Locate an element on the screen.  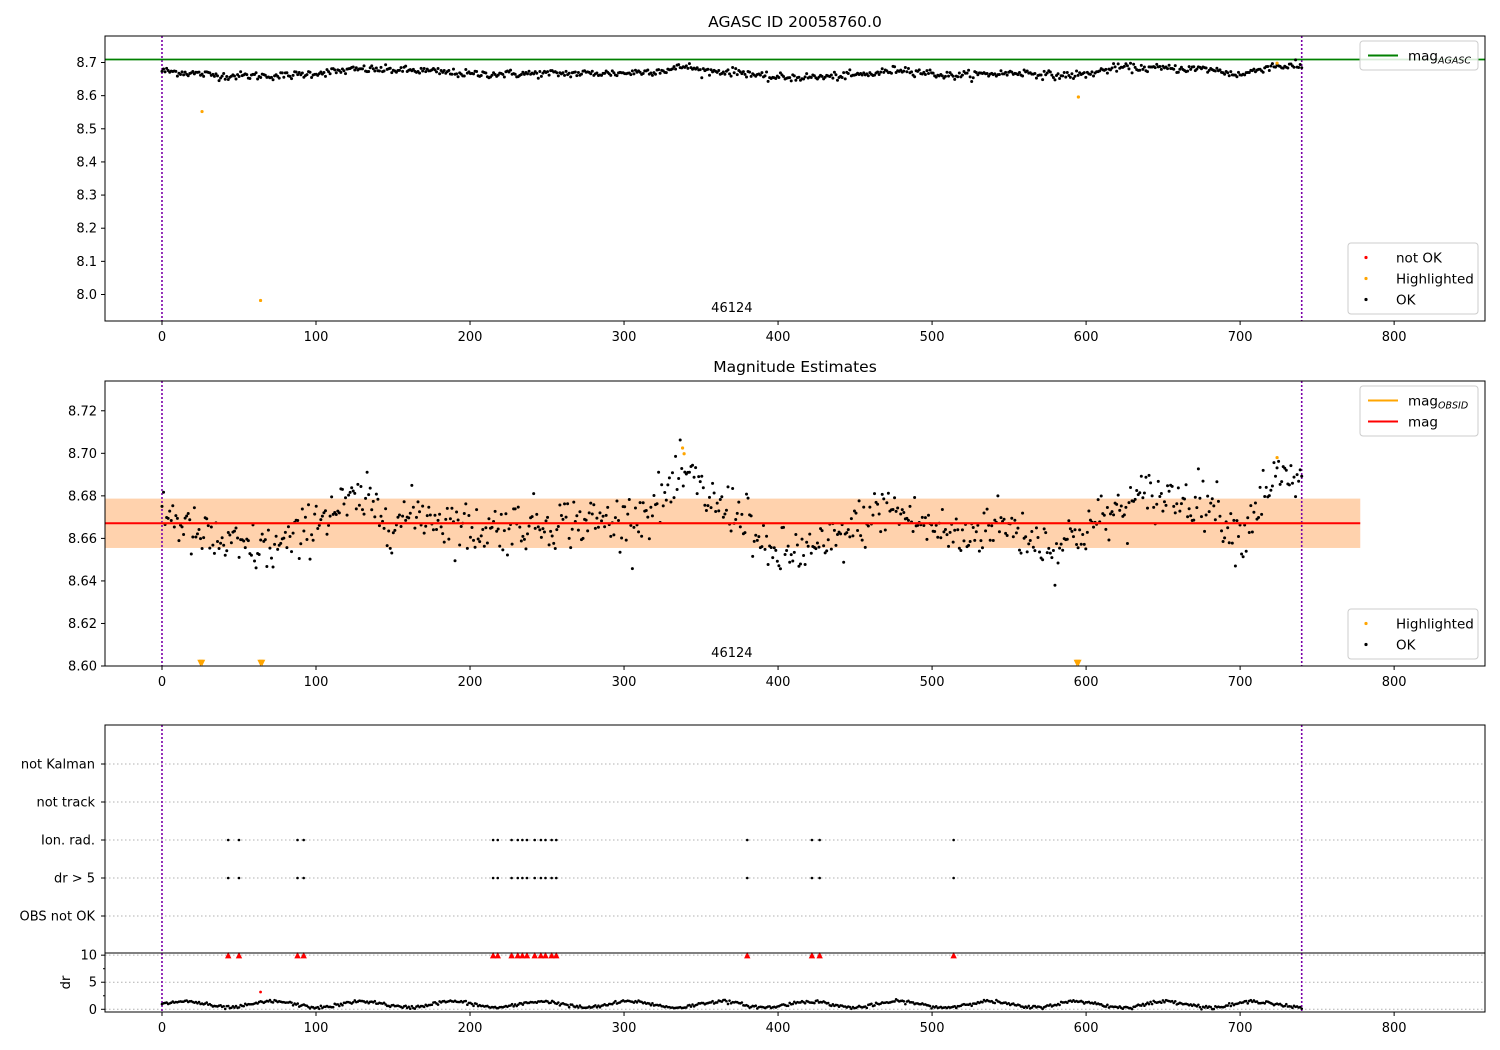
y-tick-label: 8.4 is located at coordinates (86, 162).